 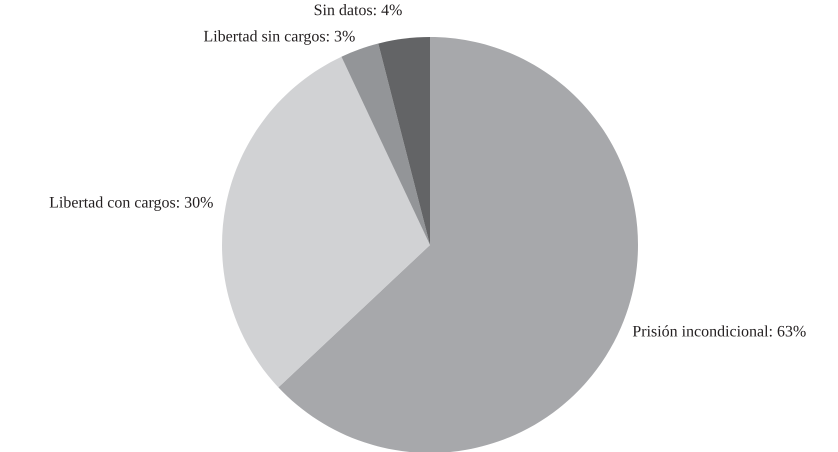 What do you see at coordinates (279, 37) in the screenshot?
I see `slice-label: Libertad sin cargos: 3%` at bounding box center [279, 37].